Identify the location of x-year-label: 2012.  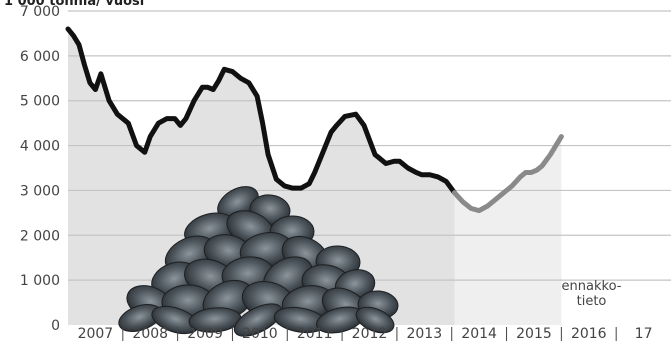
(370, 333).